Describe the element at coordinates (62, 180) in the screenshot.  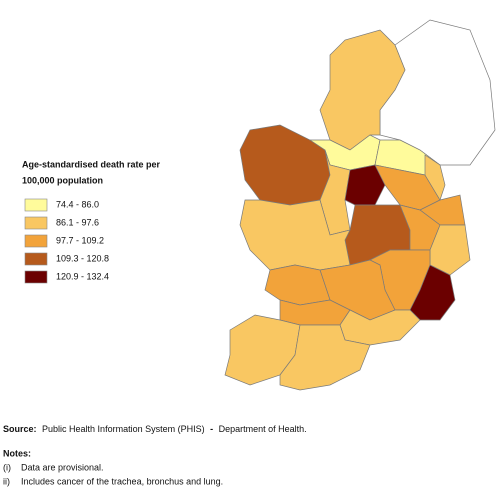
I see `legend-title: 100,000 population` at that location.